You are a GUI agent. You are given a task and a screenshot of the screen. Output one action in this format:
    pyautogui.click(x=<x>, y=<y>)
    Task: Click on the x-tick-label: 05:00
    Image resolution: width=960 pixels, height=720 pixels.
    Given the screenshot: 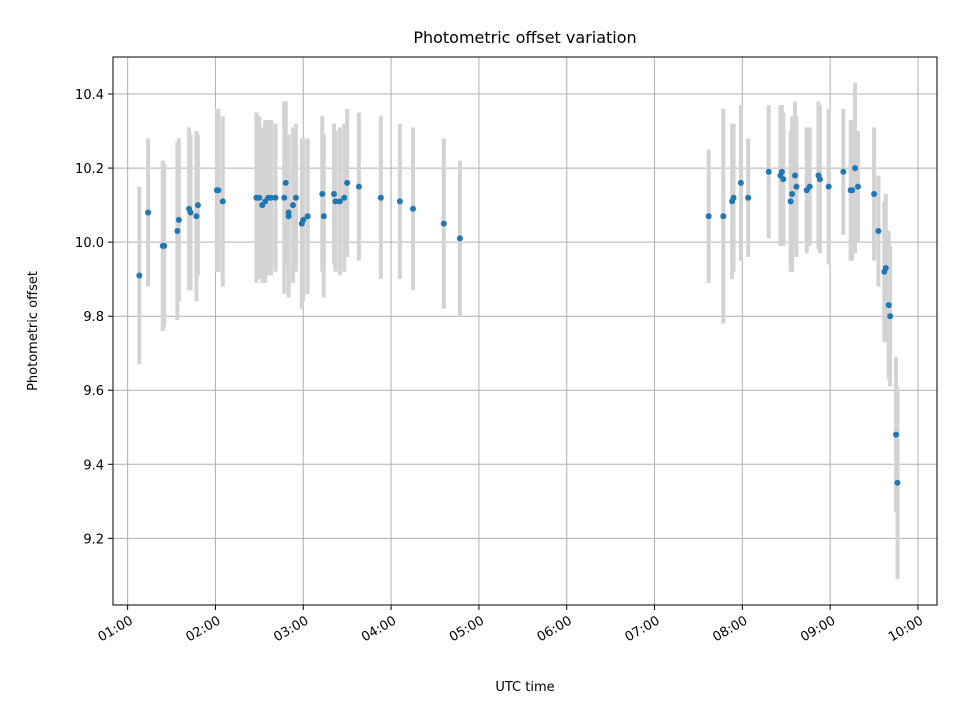 What is the action you would take?
    pyautogui.click(x=467, y=629)
    